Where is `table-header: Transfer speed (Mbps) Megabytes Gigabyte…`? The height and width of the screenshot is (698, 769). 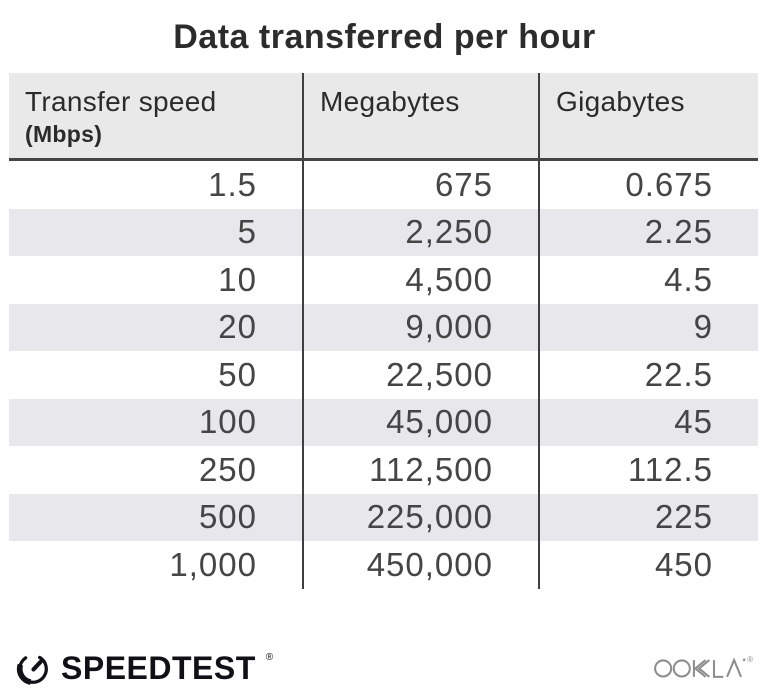
table-header: Transfer speed (Mbps) Megabytes Gigabyte… is located at coordinates (383, 117).